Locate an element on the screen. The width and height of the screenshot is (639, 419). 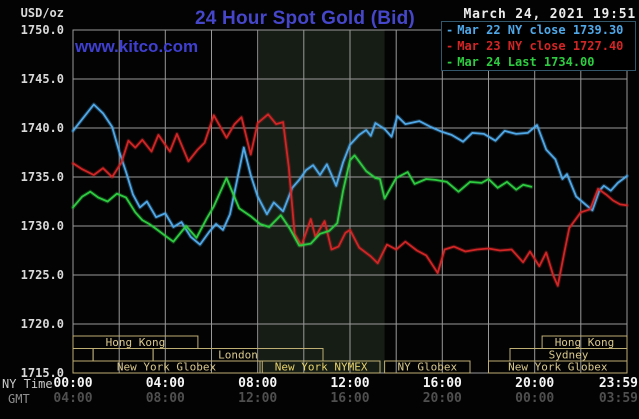
legend-item-label: Mar 24 Last 1734.00 is located at coordinates (526, 62).